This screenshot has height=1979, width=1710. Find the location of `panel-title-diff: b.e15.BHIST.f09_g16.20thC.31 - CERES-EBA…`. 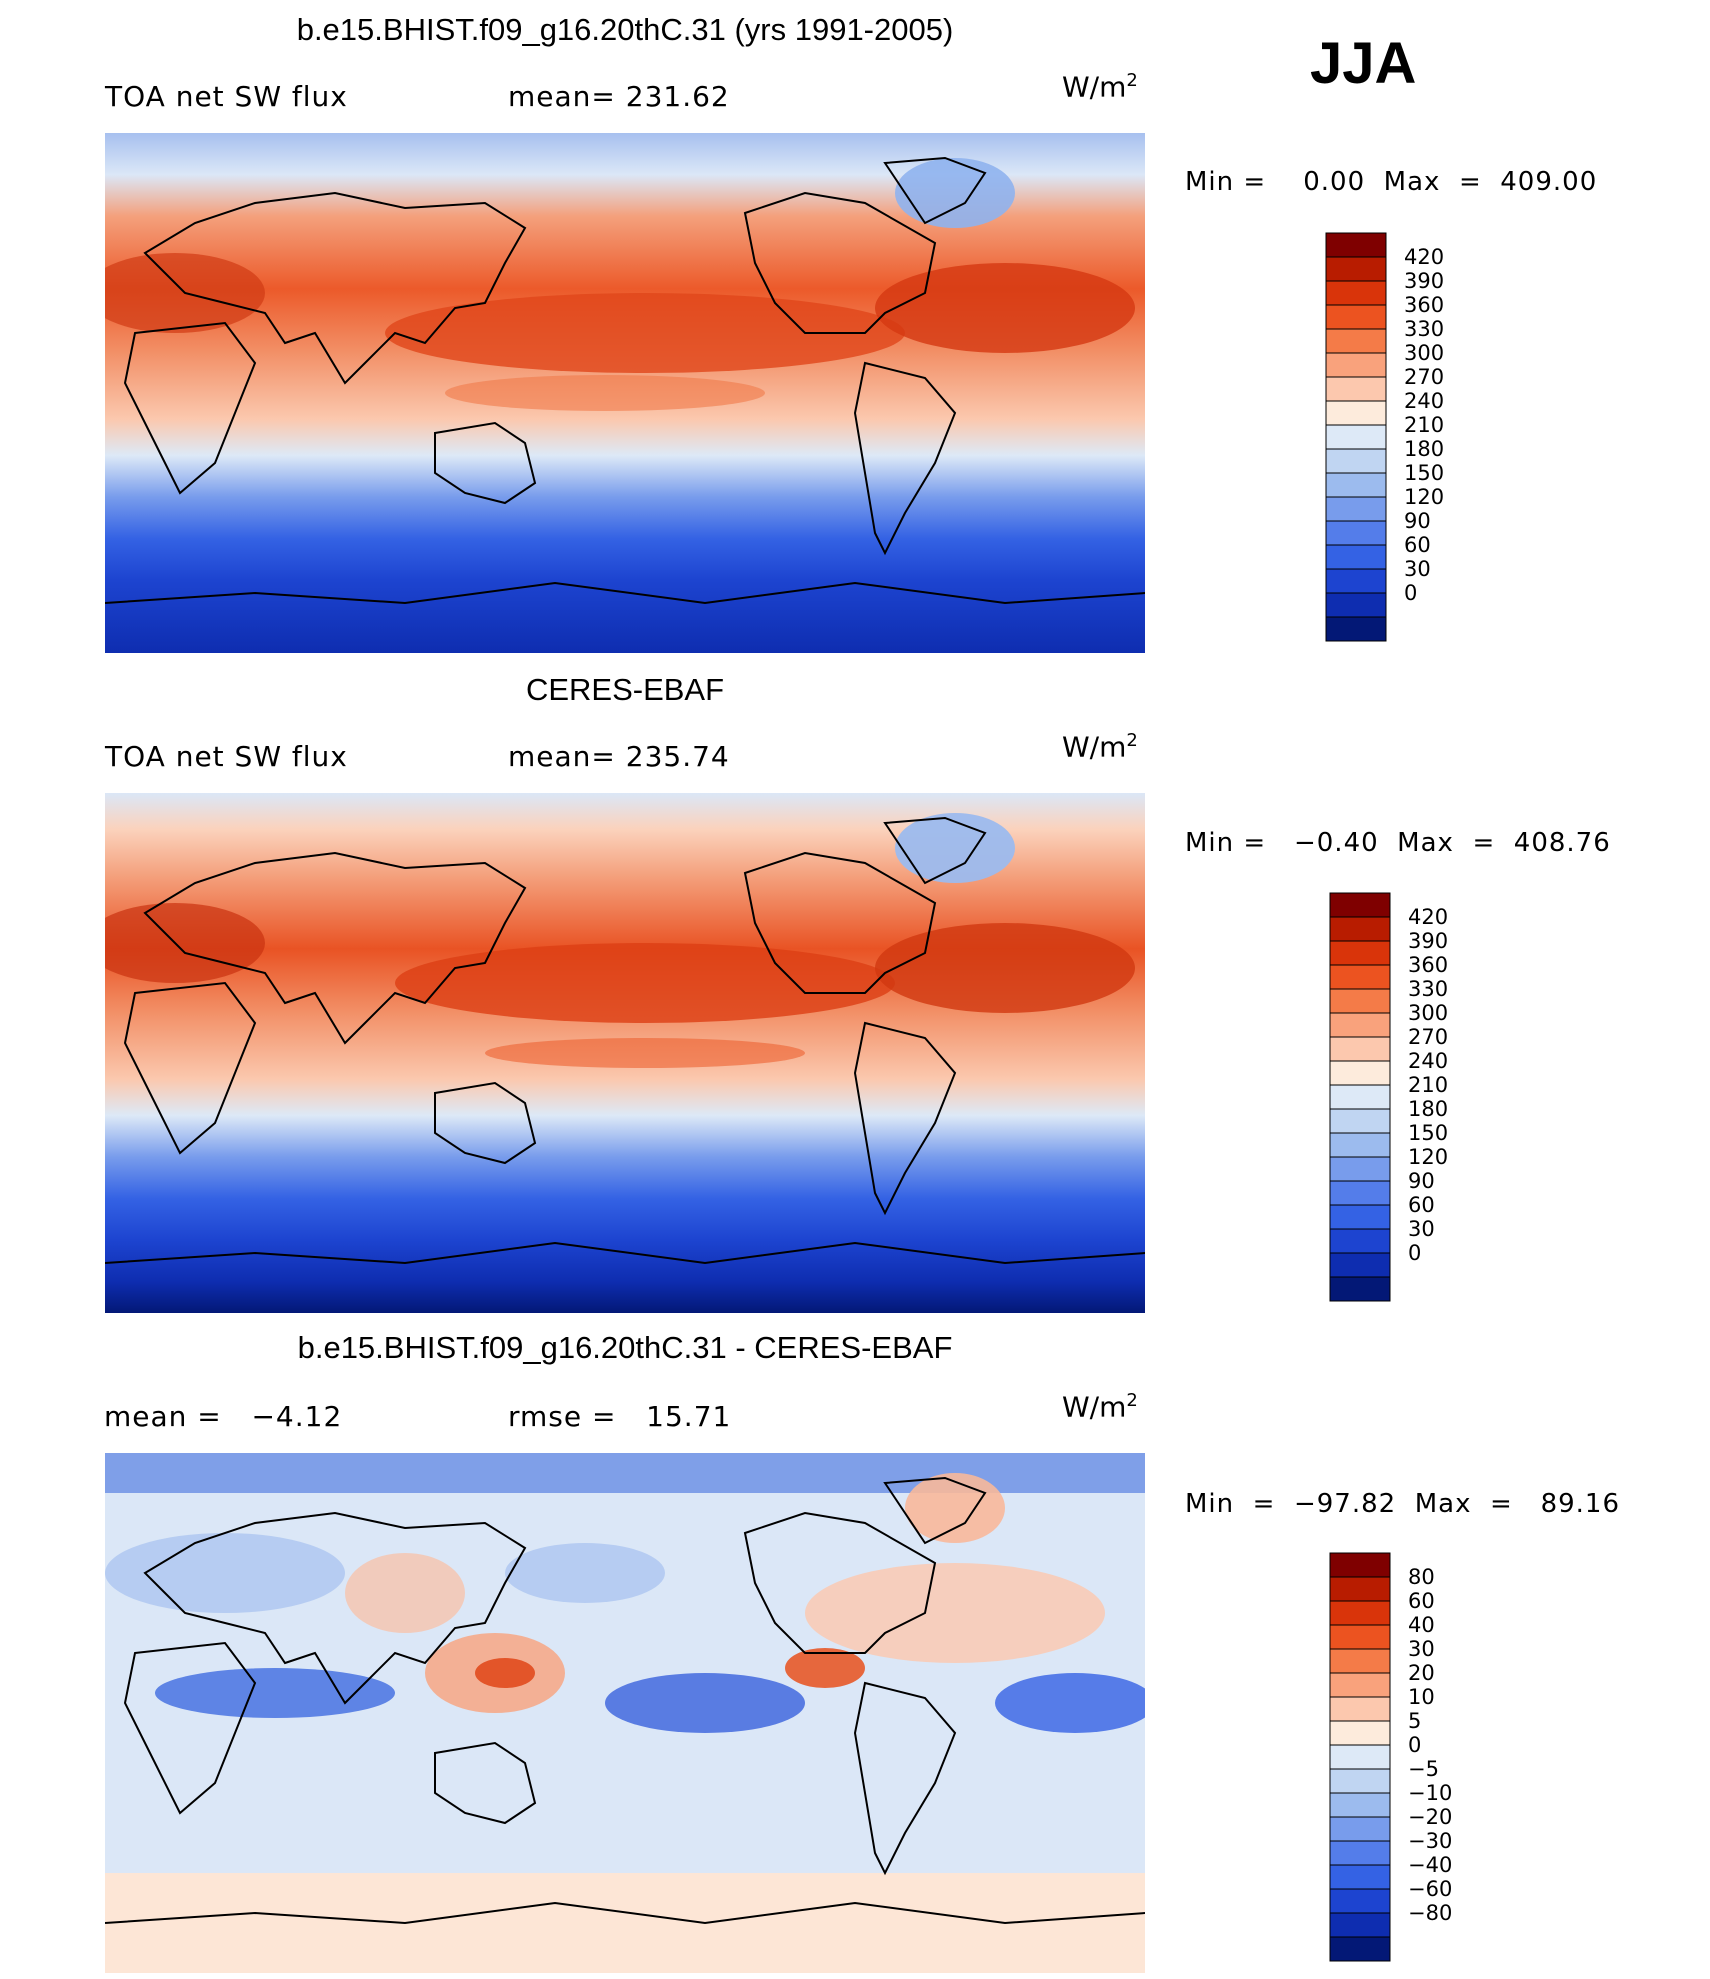

panel-title-diff: b.e15.BHIST.f09_g16.20thC.31 - CERES-EBA… is located at coordinates (625, 1347).